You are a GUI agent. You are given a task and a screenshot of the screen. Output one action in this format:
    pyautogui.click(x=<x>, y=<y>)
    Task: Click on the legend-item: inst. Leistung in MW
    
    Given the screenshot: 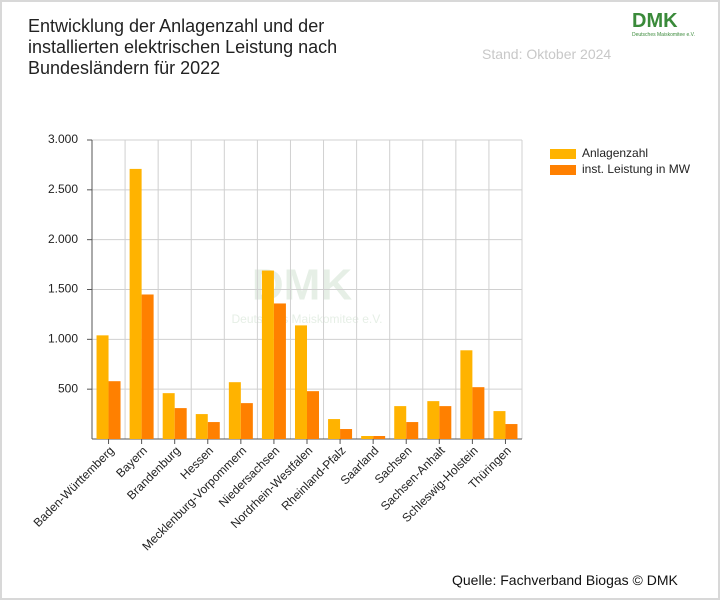 What is the action you would take?
    pyautogui.click(x=621, y=169)
    